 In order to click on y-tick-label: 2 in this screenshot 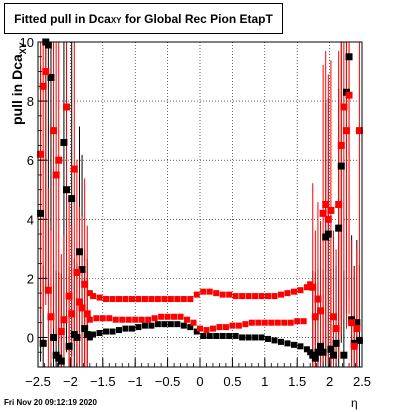, I will do `click(30, 278)`.